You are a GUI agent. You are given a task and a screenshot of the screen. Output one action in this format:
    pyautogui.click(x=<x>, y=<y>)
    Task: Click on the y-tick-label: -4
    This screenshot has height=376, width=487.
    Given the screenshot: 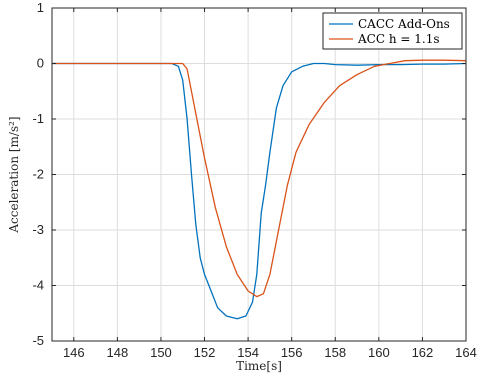 What is the action you would take?
    pyautogui.click(x=38, y=285)
    